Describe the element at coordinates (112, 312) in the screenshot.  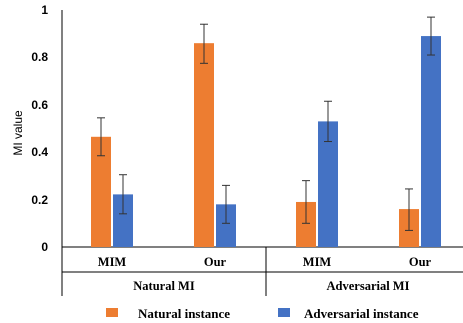
I see `legend-swatch-natural` at that location.